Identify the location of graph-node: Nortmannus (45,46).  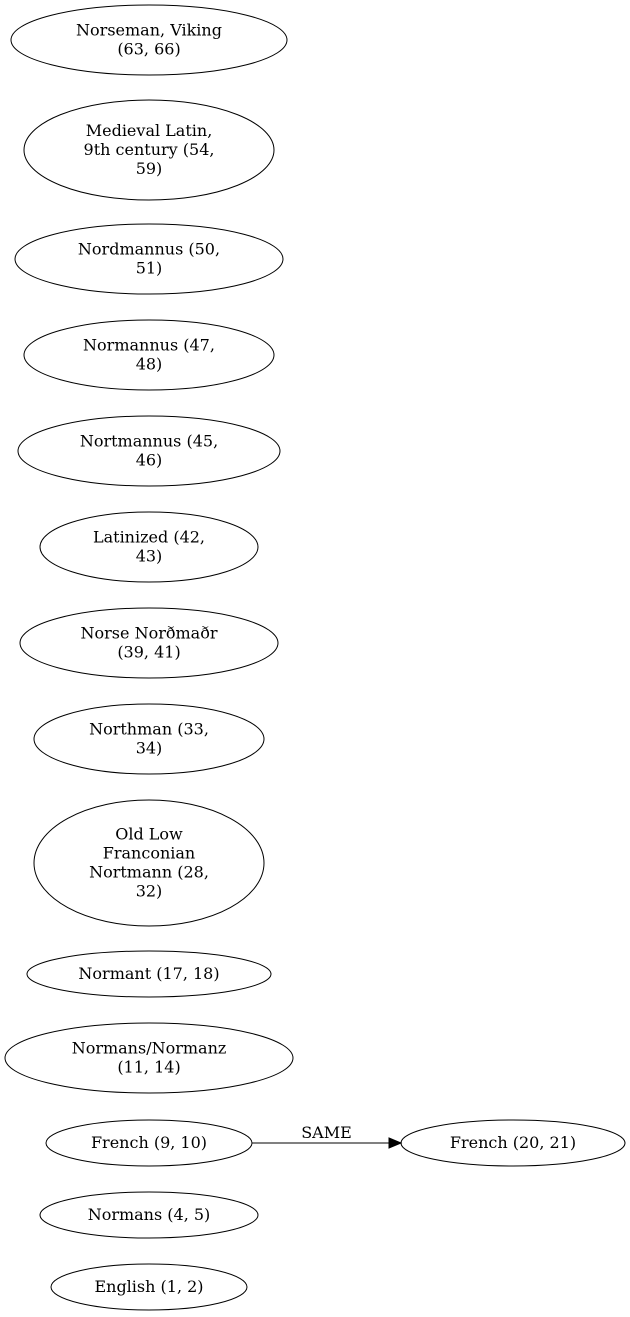
(149, 451).